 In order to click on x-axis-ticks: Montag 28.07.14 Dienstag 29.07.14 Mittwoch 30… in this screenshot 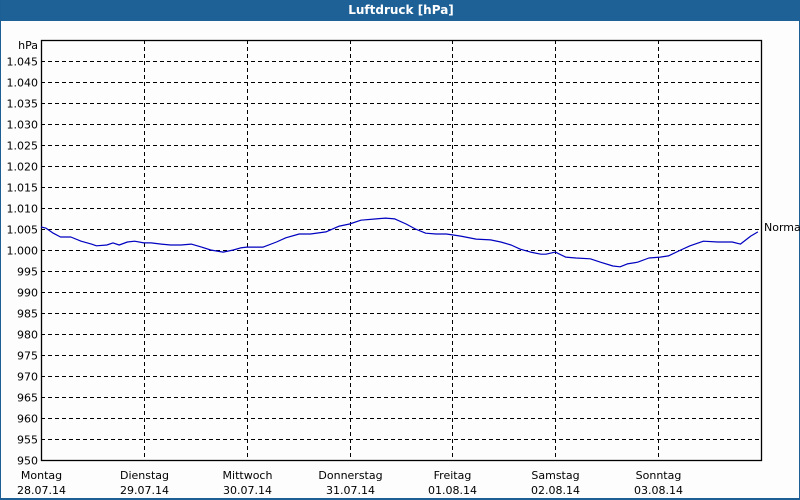, I will do `click(350, 483)`.